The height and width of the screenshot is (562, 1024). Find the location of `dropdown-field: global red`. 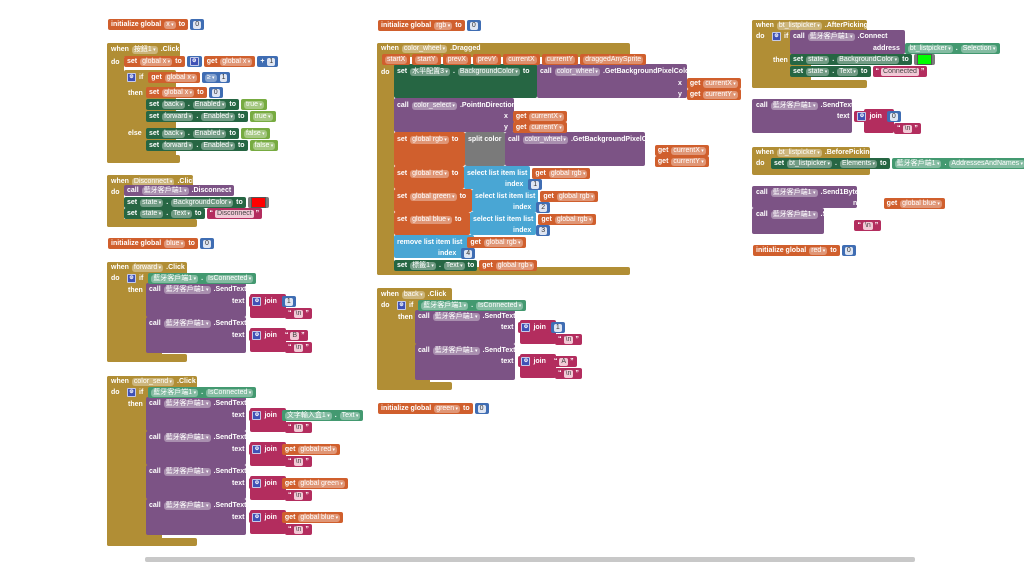

dropdown-field: global red is located at coordinates (318, 449).